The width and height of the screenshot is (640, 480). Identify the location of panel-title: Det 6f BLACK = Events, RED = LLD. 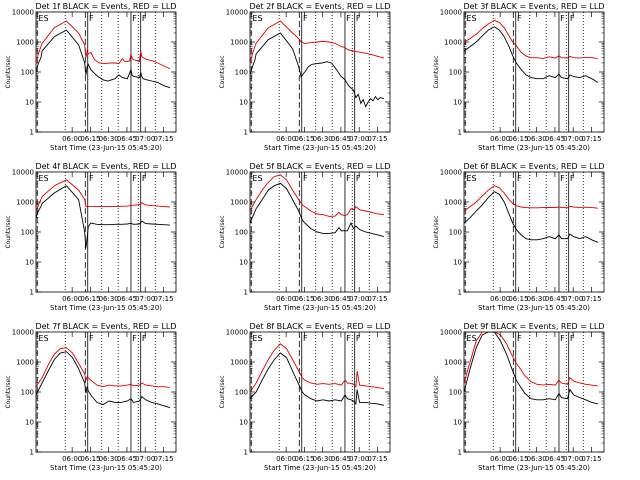
(533, 166).